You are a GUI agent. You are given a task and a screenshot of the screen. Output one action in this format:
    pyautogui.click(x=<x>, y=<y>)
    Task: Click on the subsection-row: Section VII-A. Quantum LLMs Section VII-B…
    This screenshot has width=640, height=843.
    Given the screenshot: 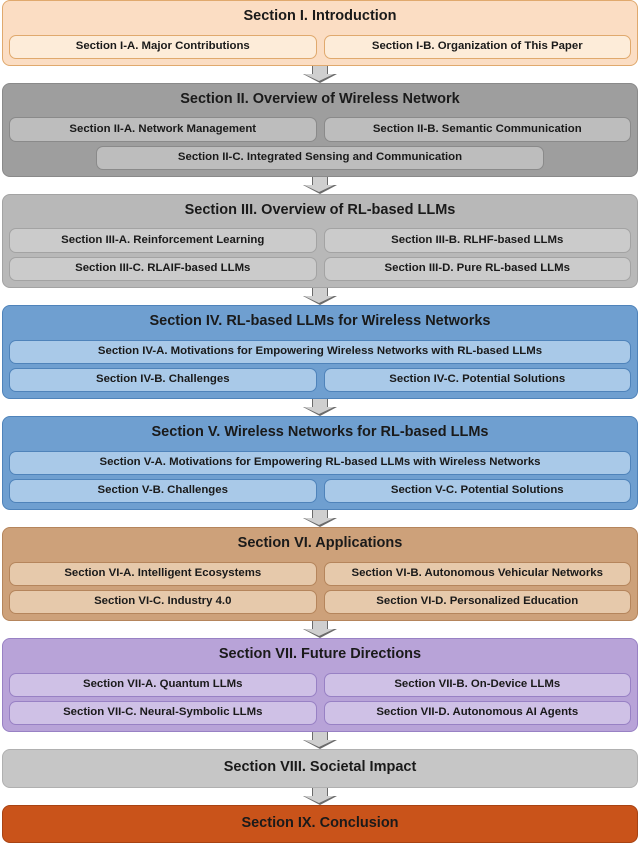 What is the action you would take?
    pyautogui.click(x=320, y=684)
    